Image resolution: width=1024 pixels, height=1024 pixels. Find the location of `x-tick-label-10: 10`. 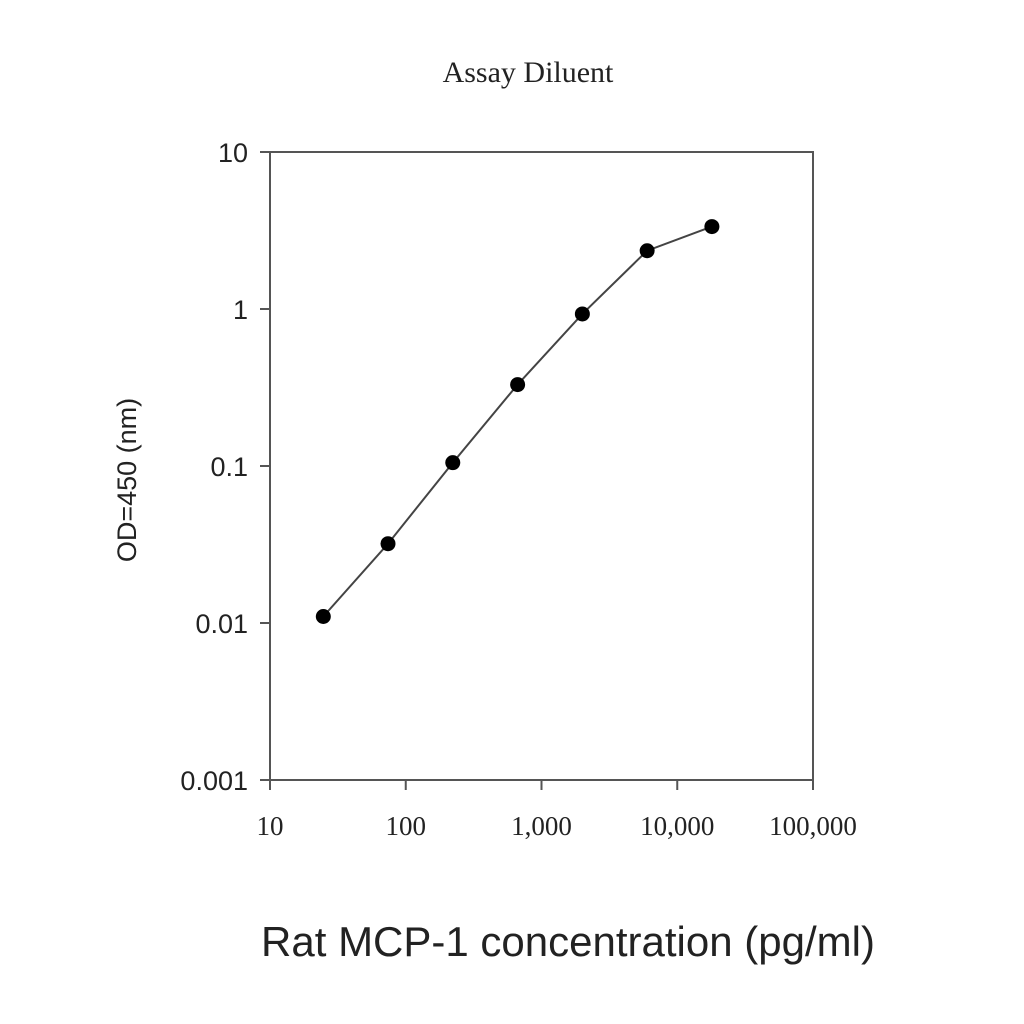

x-tick-label-10: 10 is located at coordinates (270, 826).